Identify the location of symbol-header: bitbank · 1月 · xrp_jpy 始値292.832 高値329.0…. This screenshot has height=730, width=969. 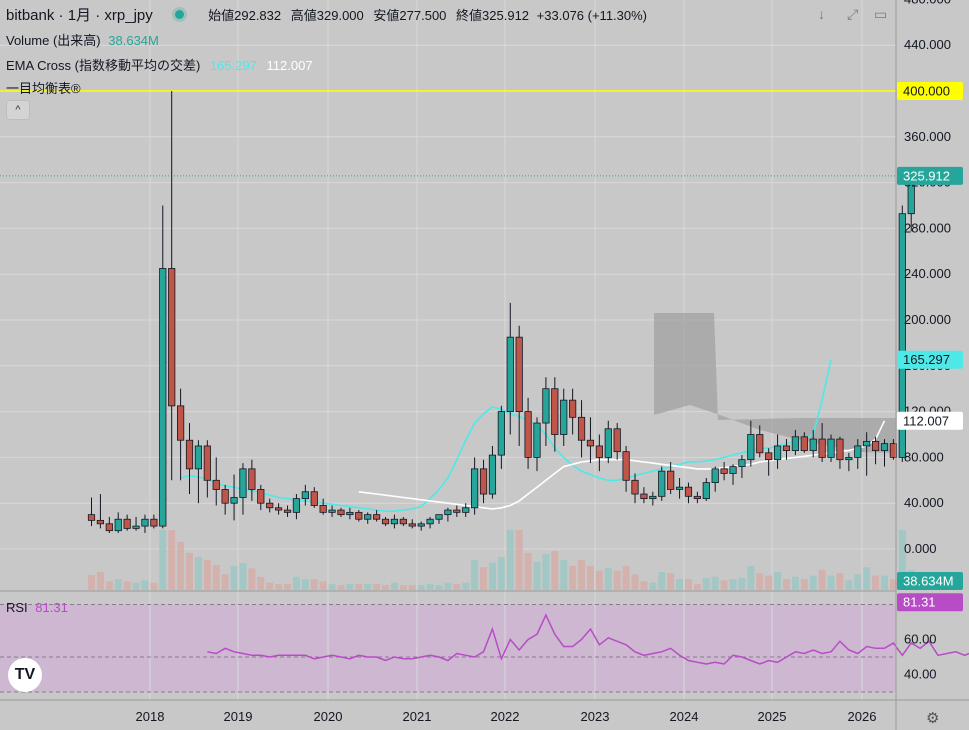
(327, 15).